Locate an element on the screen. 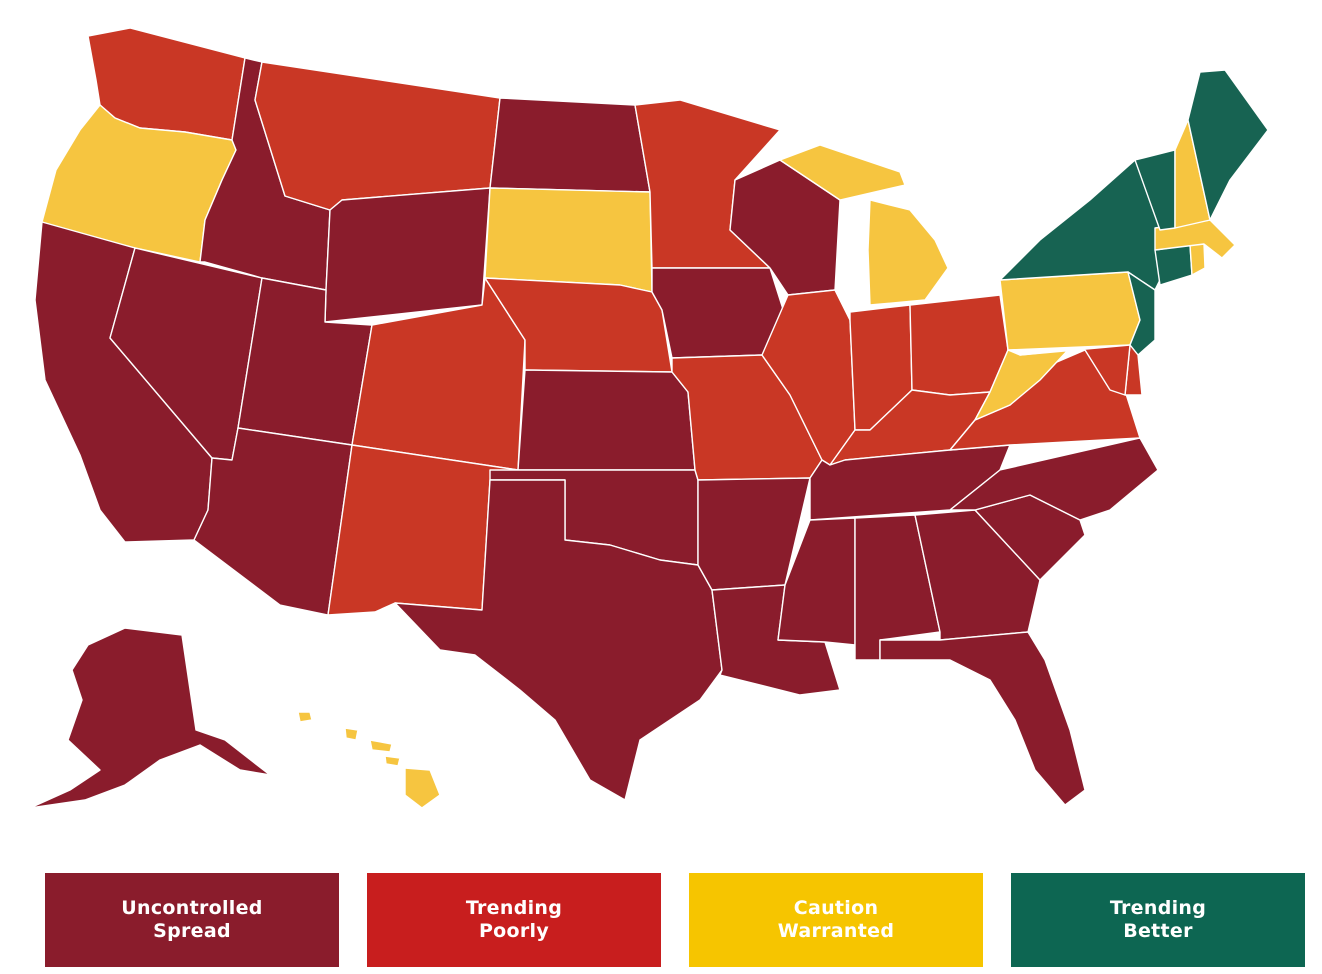 Image resolution: width=1322 pixels, height=974 pixels. state-ak is located at coordinates (150, 718).